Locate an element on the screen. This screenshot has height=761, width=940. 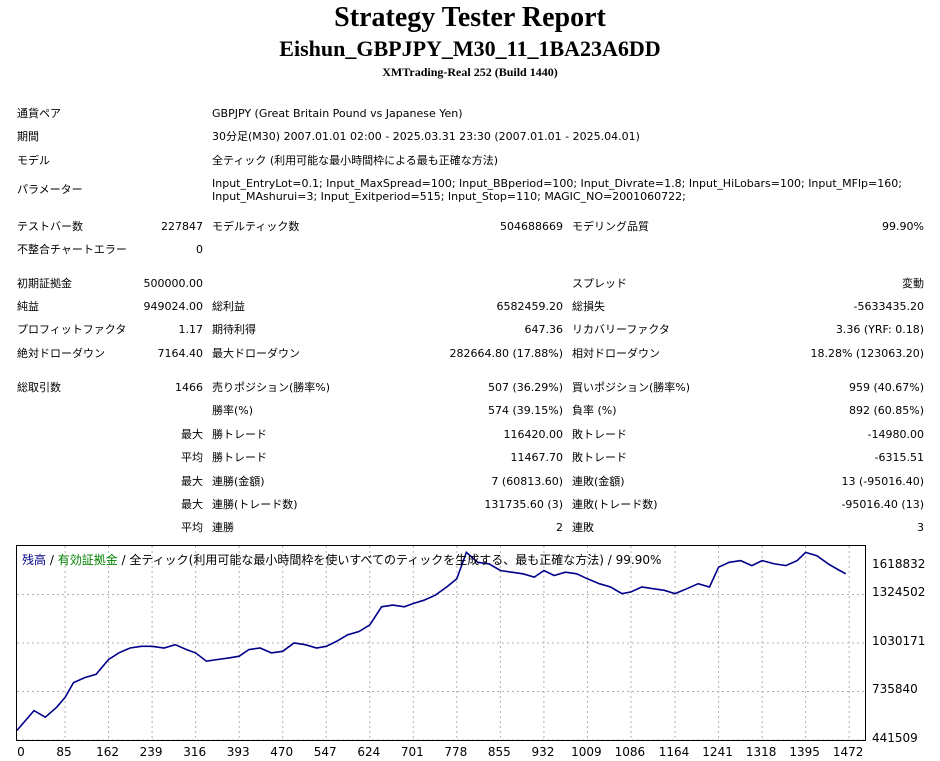
net-profit-value: 949024.00 is located at coordinates (173, 306).